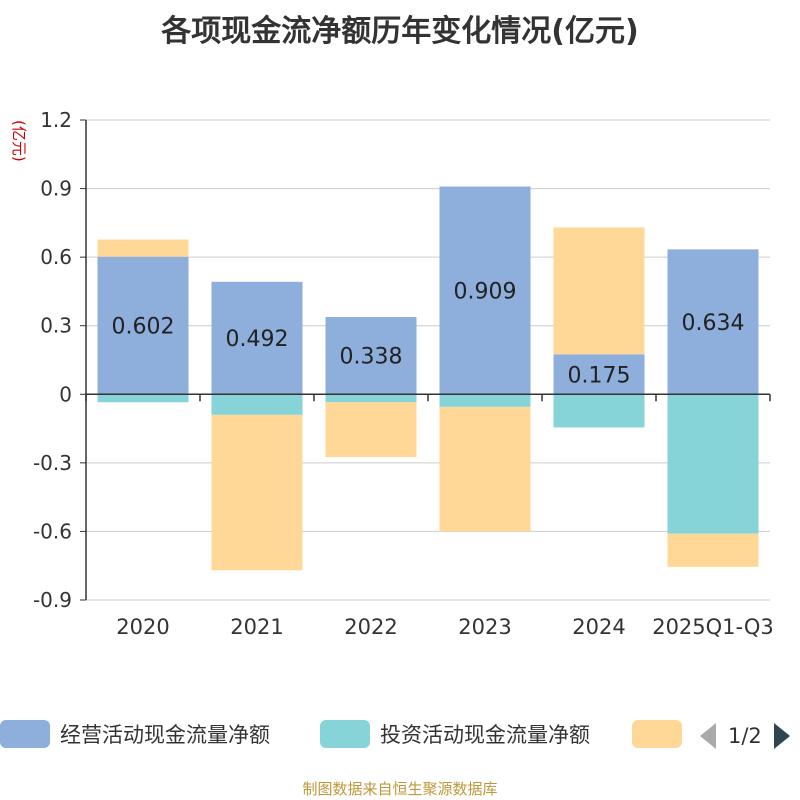  What do you see at coordinates (345, 734) in the screenshot?
I see `legend-swatch-investing` at bounding box center [345, 734].